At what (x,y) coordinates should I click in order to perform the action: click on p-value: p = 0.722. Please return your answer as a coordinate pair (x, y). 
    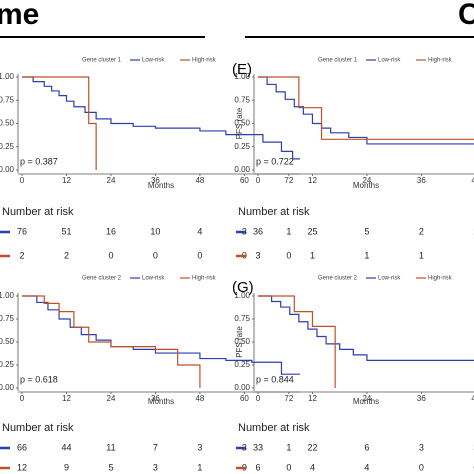
    Looking at the image, I should click on (275, 161).